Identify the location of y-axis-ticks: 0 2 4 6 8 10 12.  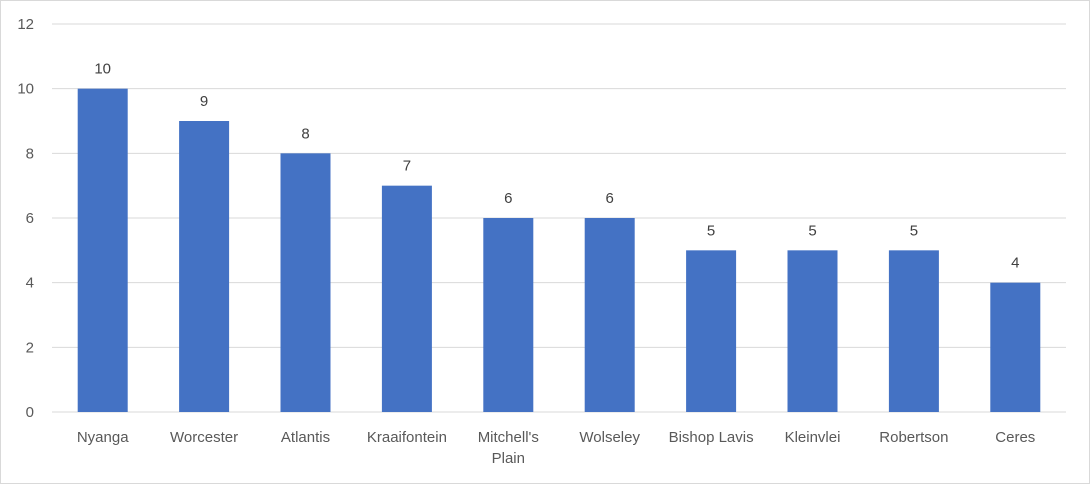
(25, 218).